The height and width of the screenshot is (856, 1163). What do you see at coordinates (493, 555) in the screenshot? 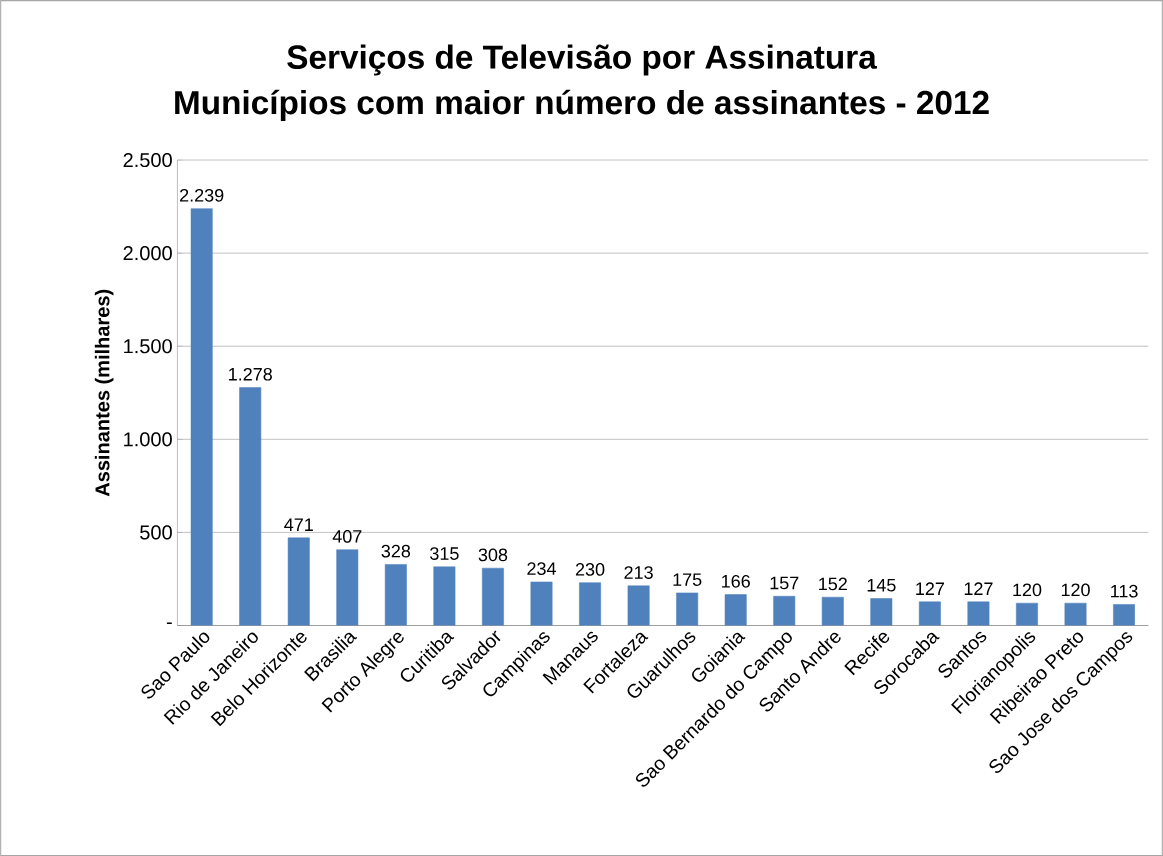
I see `data-label: 308` at bounding box center [493, 555].